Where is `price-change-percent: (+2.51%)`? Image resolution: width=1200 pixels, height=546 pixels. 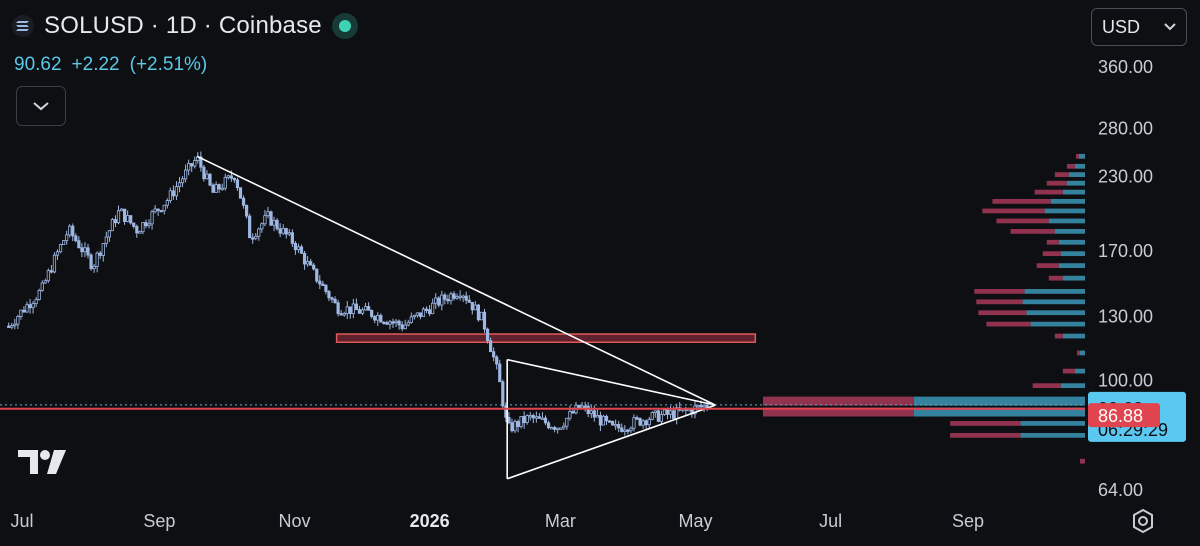 price-change-percent: (+2.51%) is located at coordinates (168, 64).